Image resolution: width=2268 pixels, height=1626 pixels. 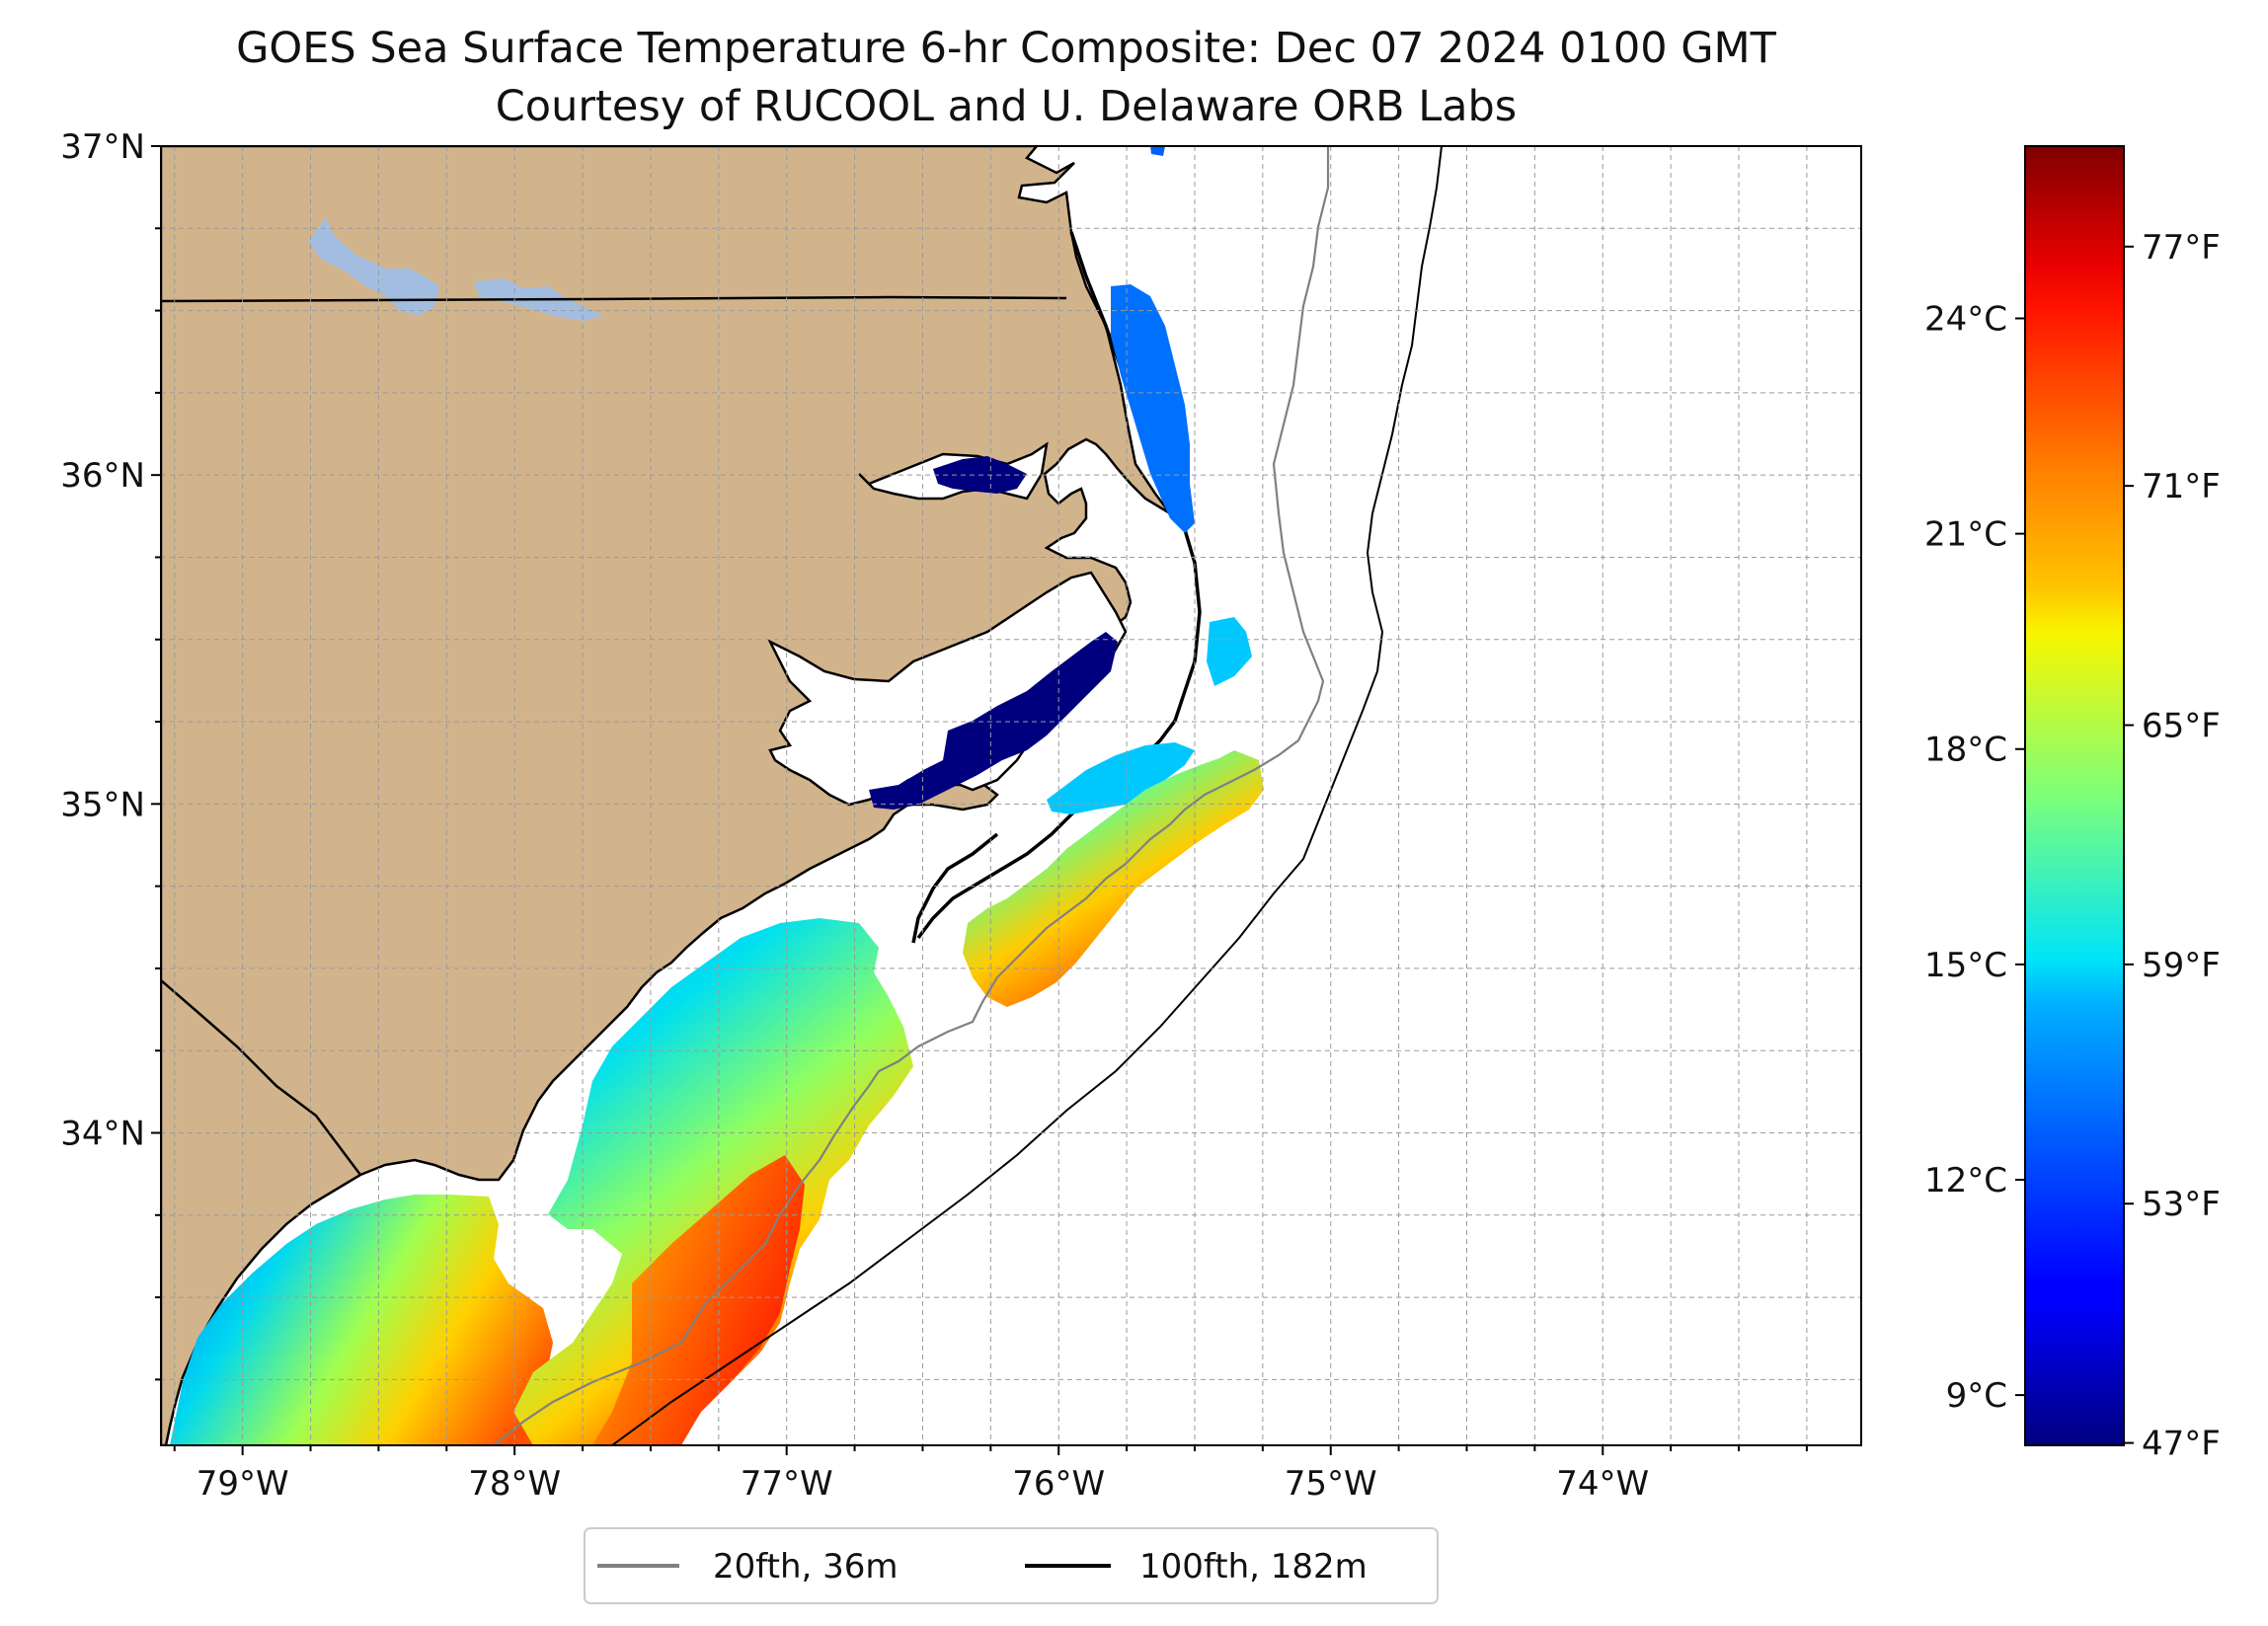 What do you see at coordinates (990, 1474) in the screenshot?
I see `longitude-axis: 79°W 78°W 77°W 76°W 75°W 74°W` at bounding box center [990, 1474].